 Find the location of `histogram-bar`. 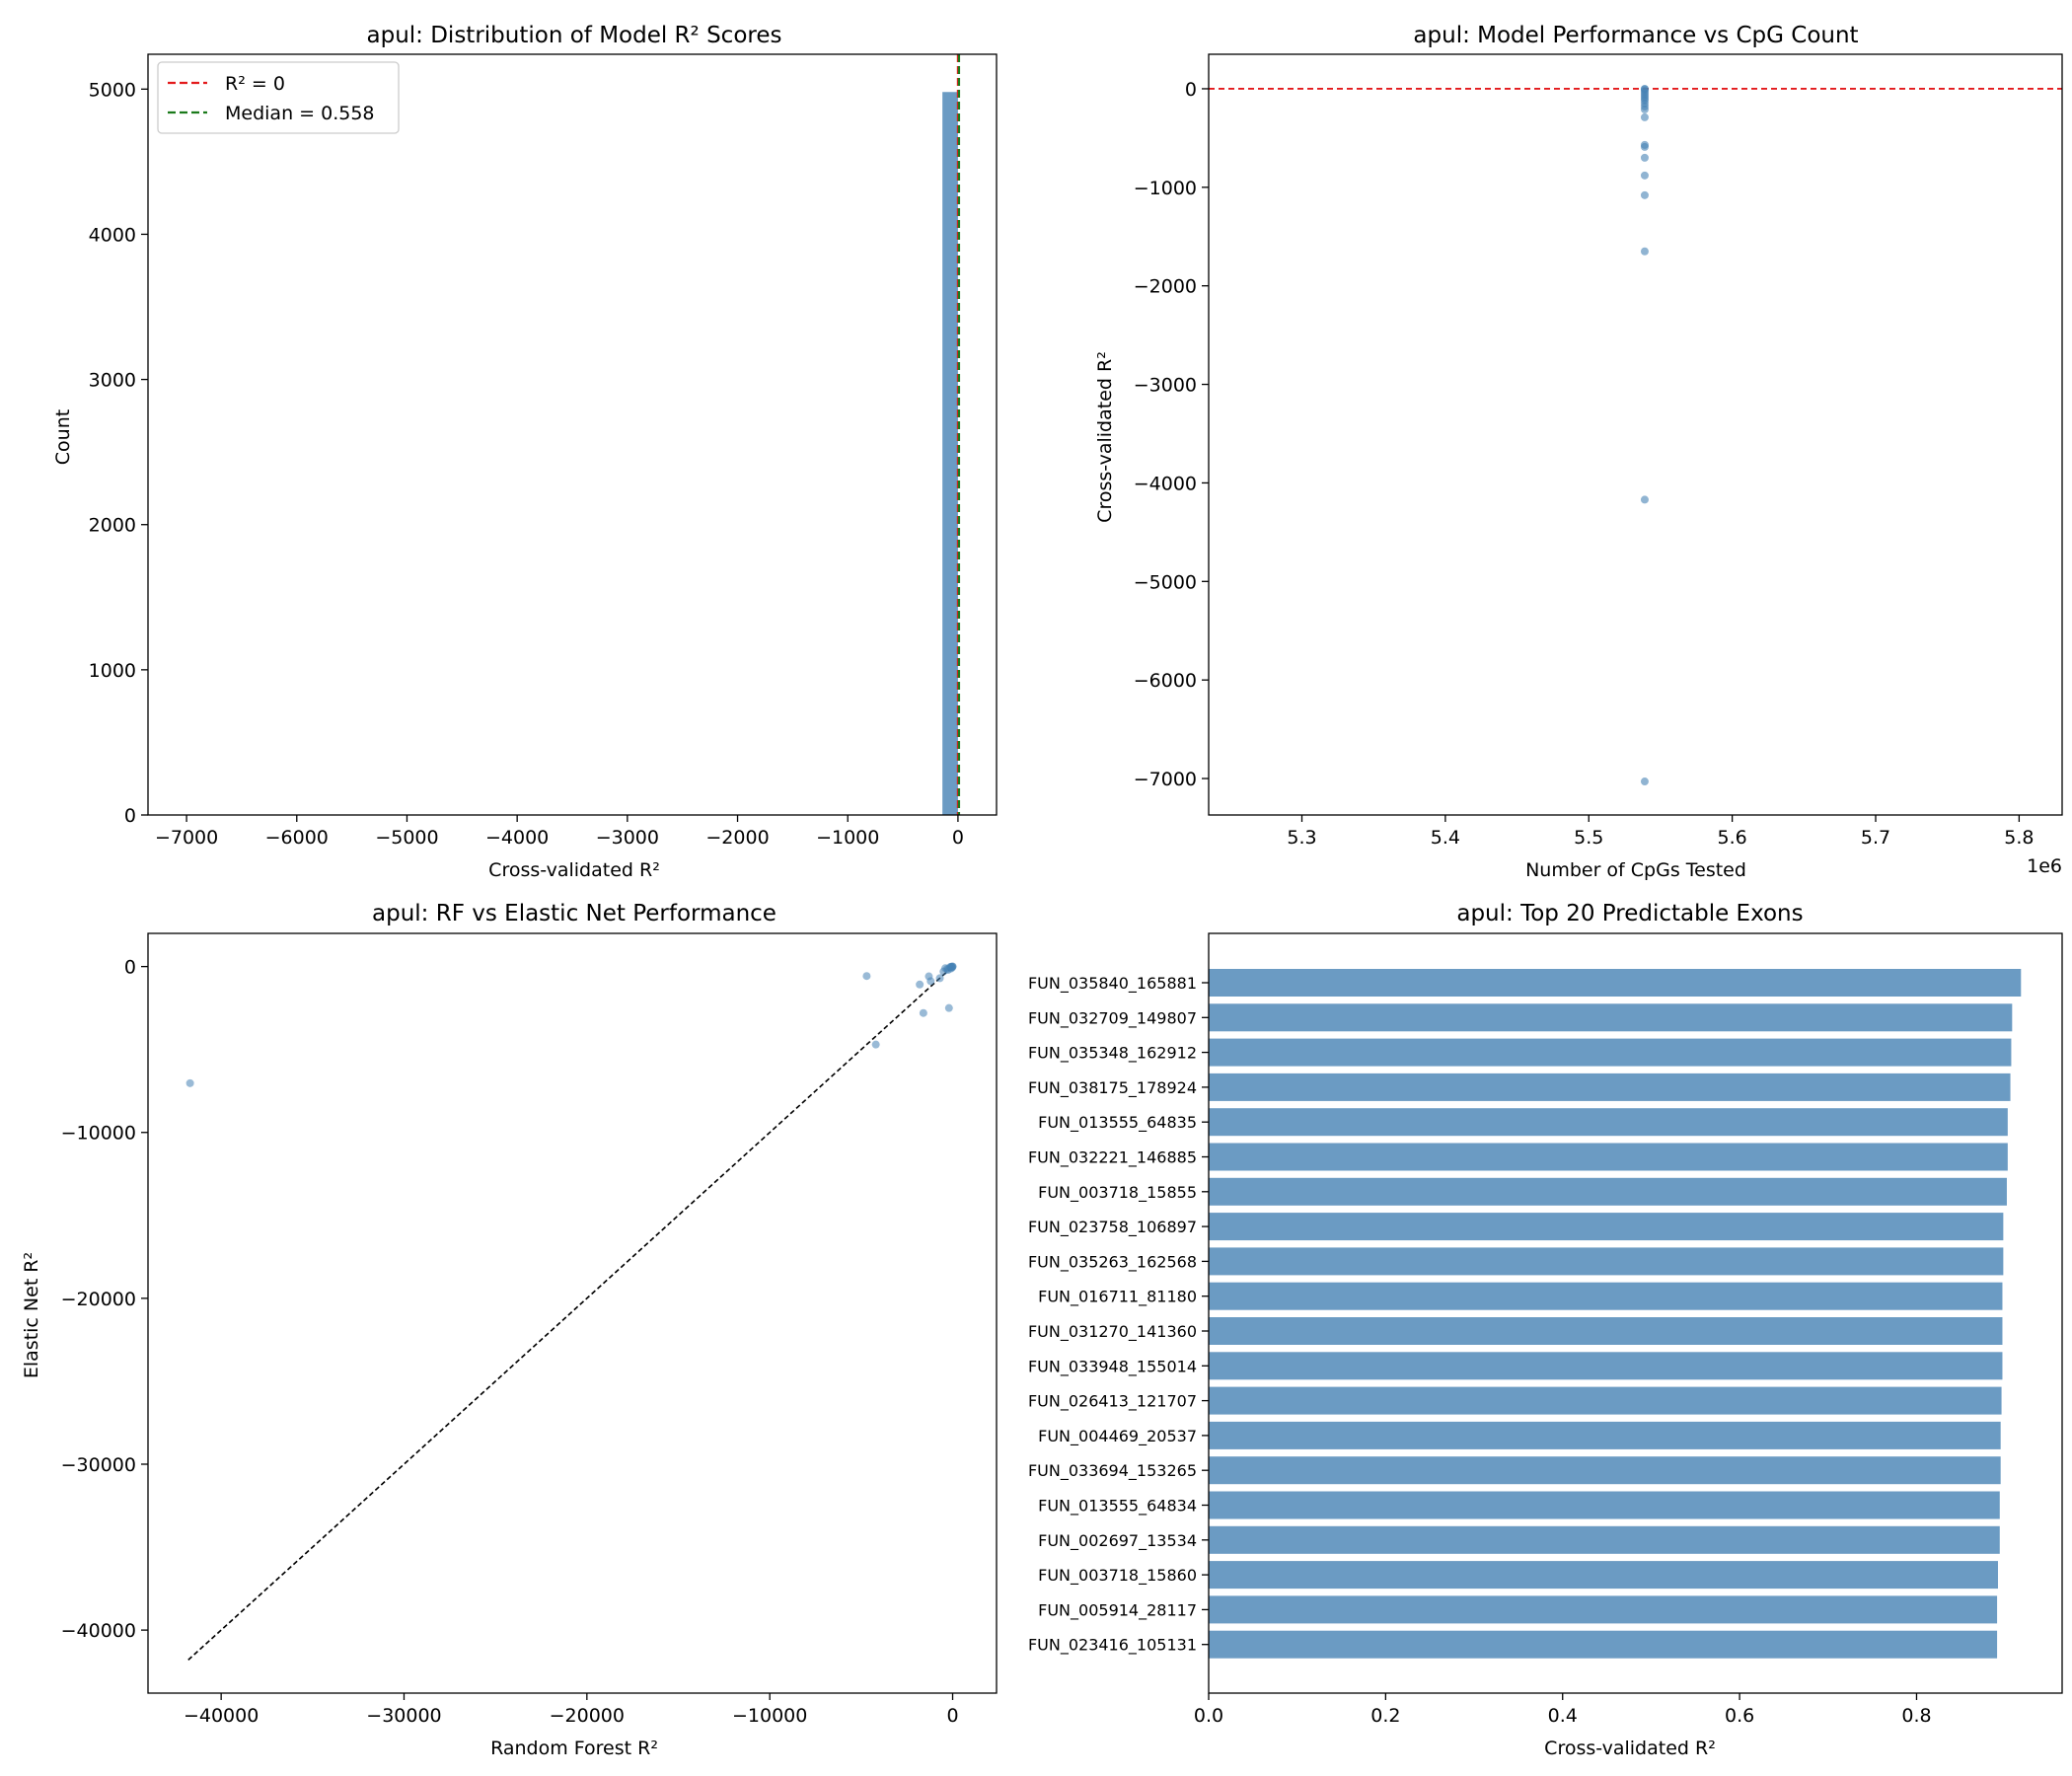

histogram-bar is located at coordinates (950, 454).